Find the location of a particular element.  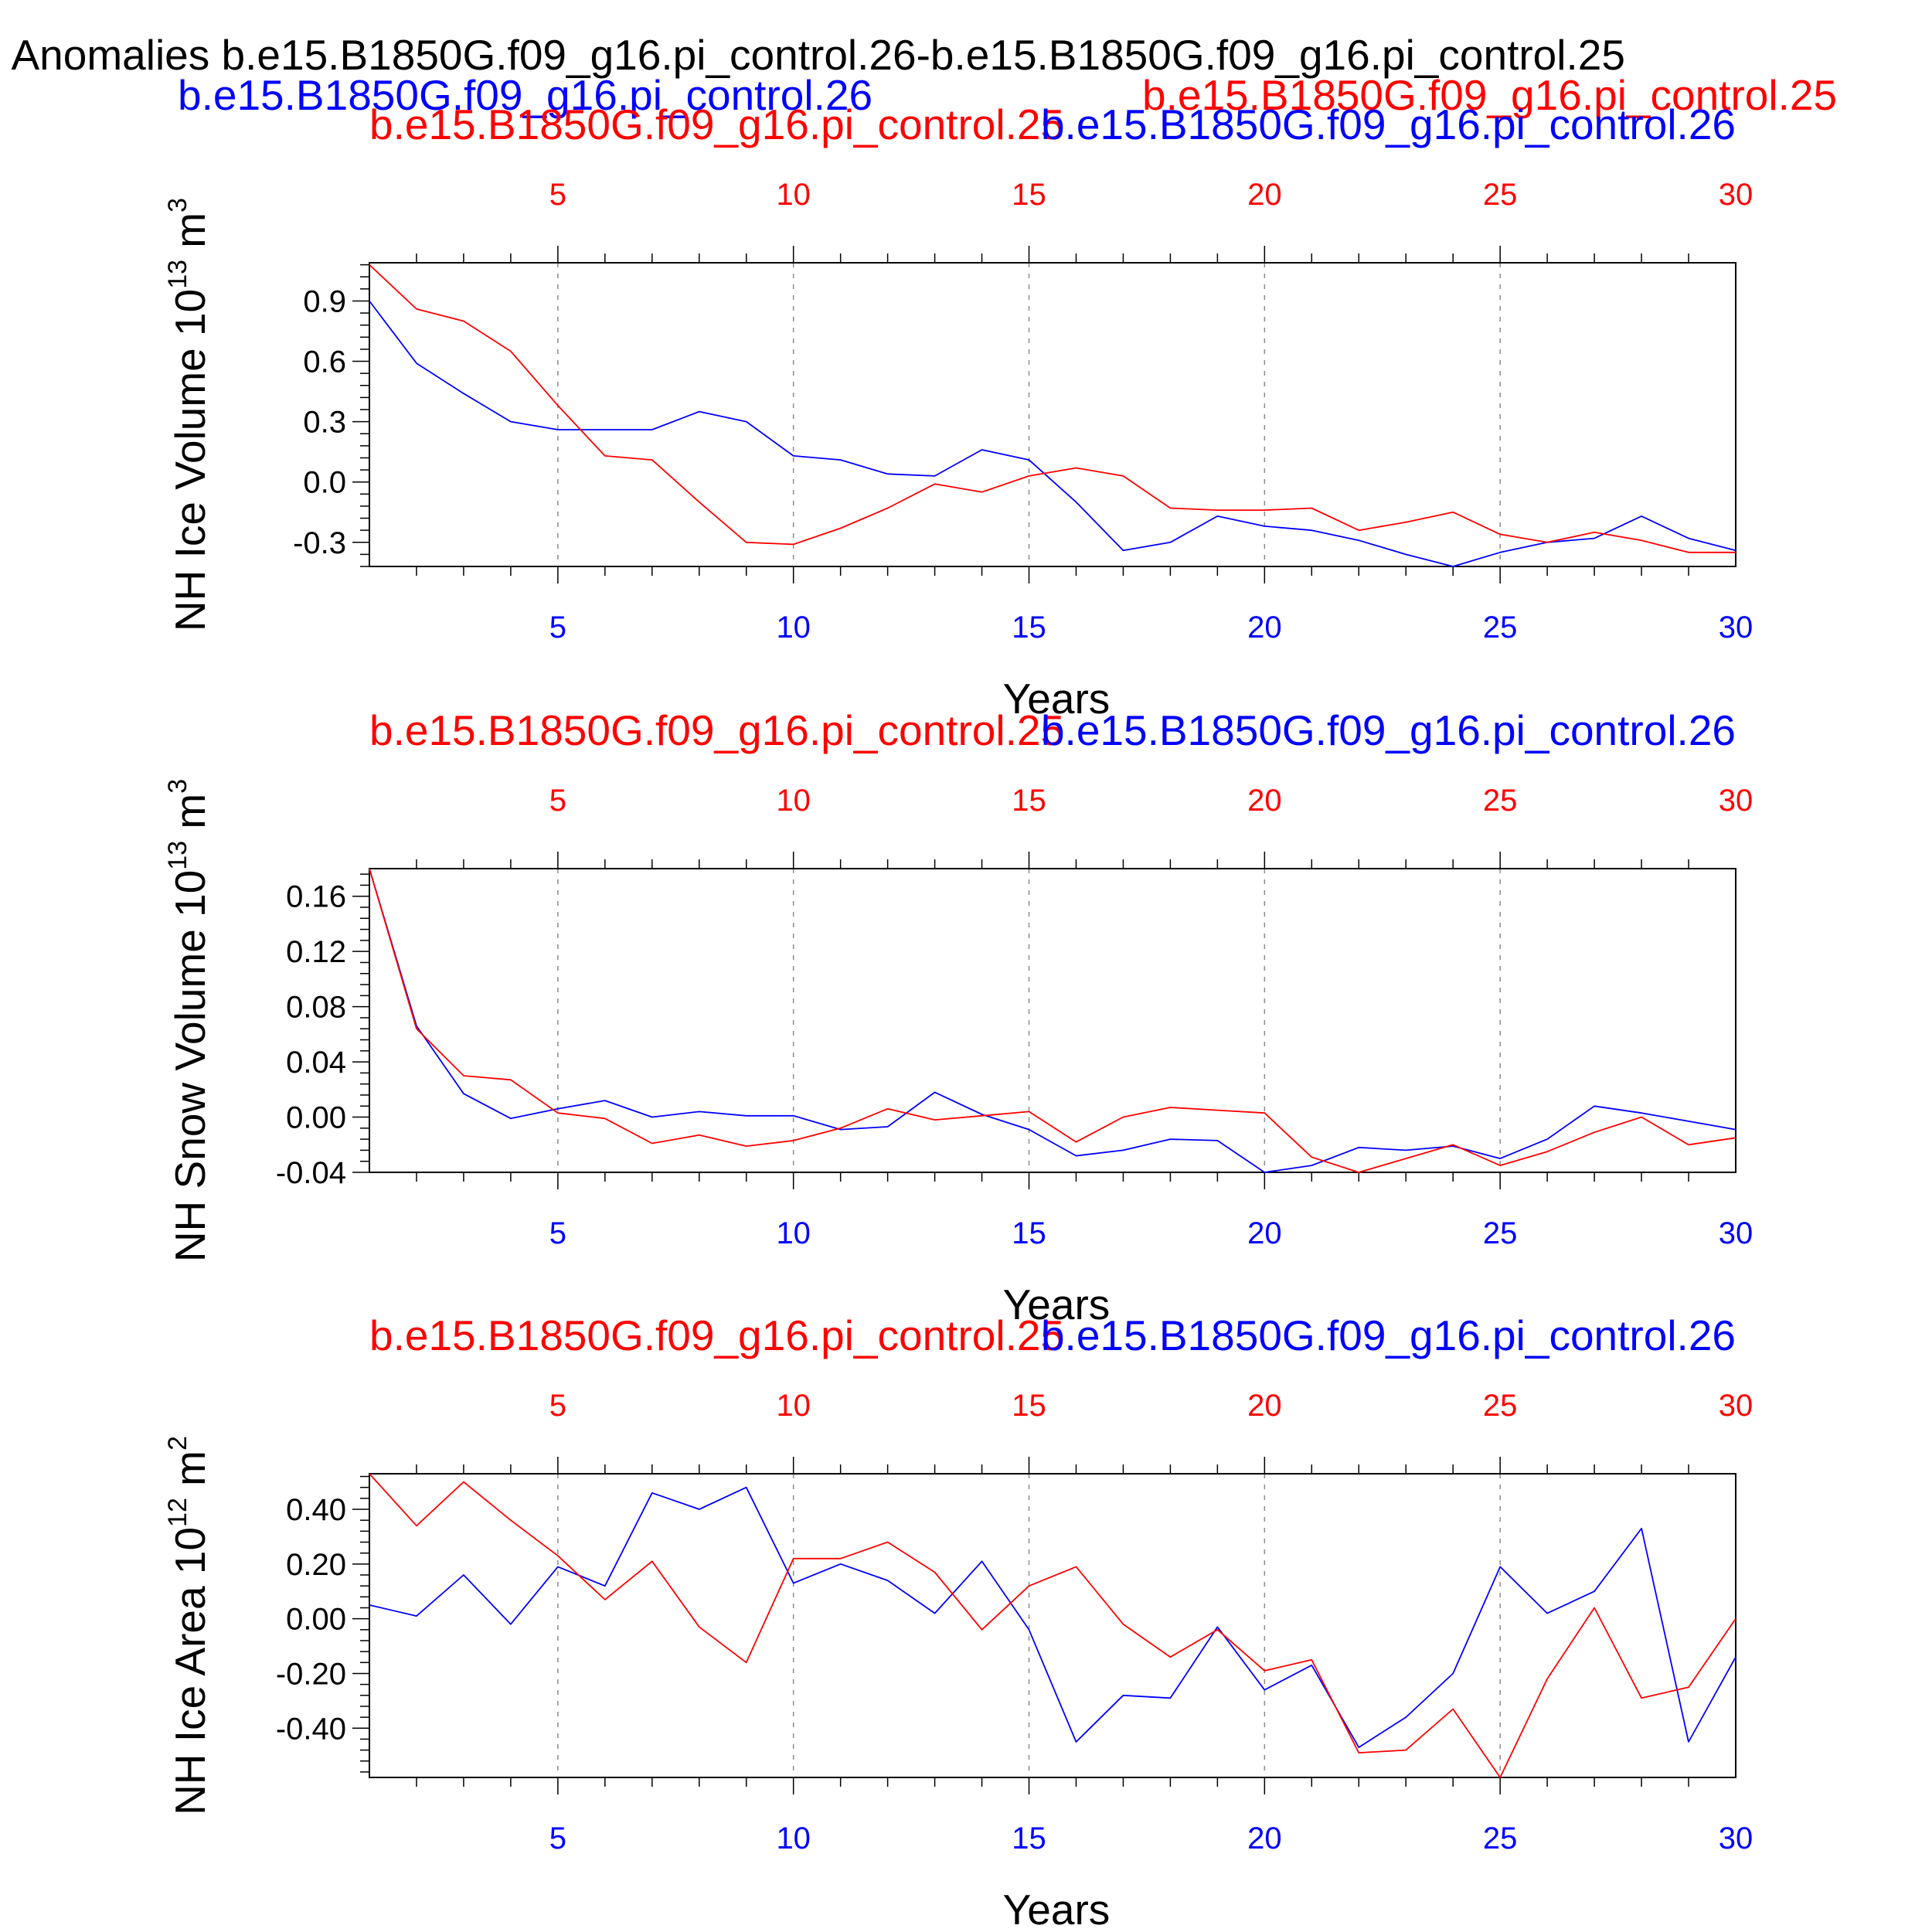

y-tick-label: 0.9 is located at coordinates (324, 301).